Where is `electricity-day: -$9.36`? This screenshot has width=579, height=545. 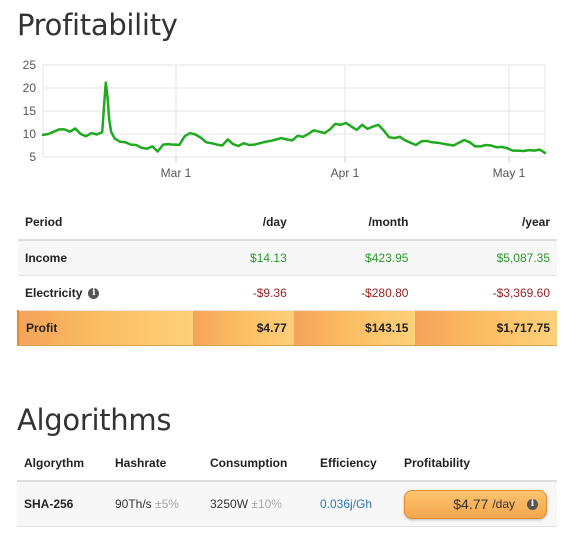 electricity-day: -$9.36 is located at coordinates (243, 293).